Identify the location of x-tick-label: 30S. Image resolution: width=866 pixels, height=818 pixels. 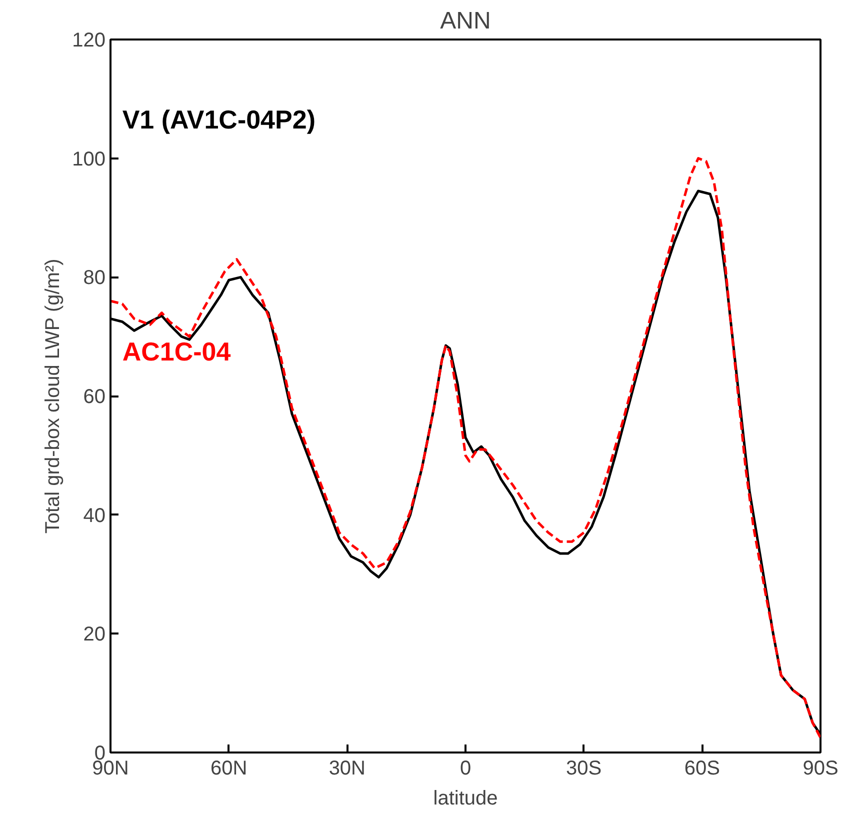
(584, 769).